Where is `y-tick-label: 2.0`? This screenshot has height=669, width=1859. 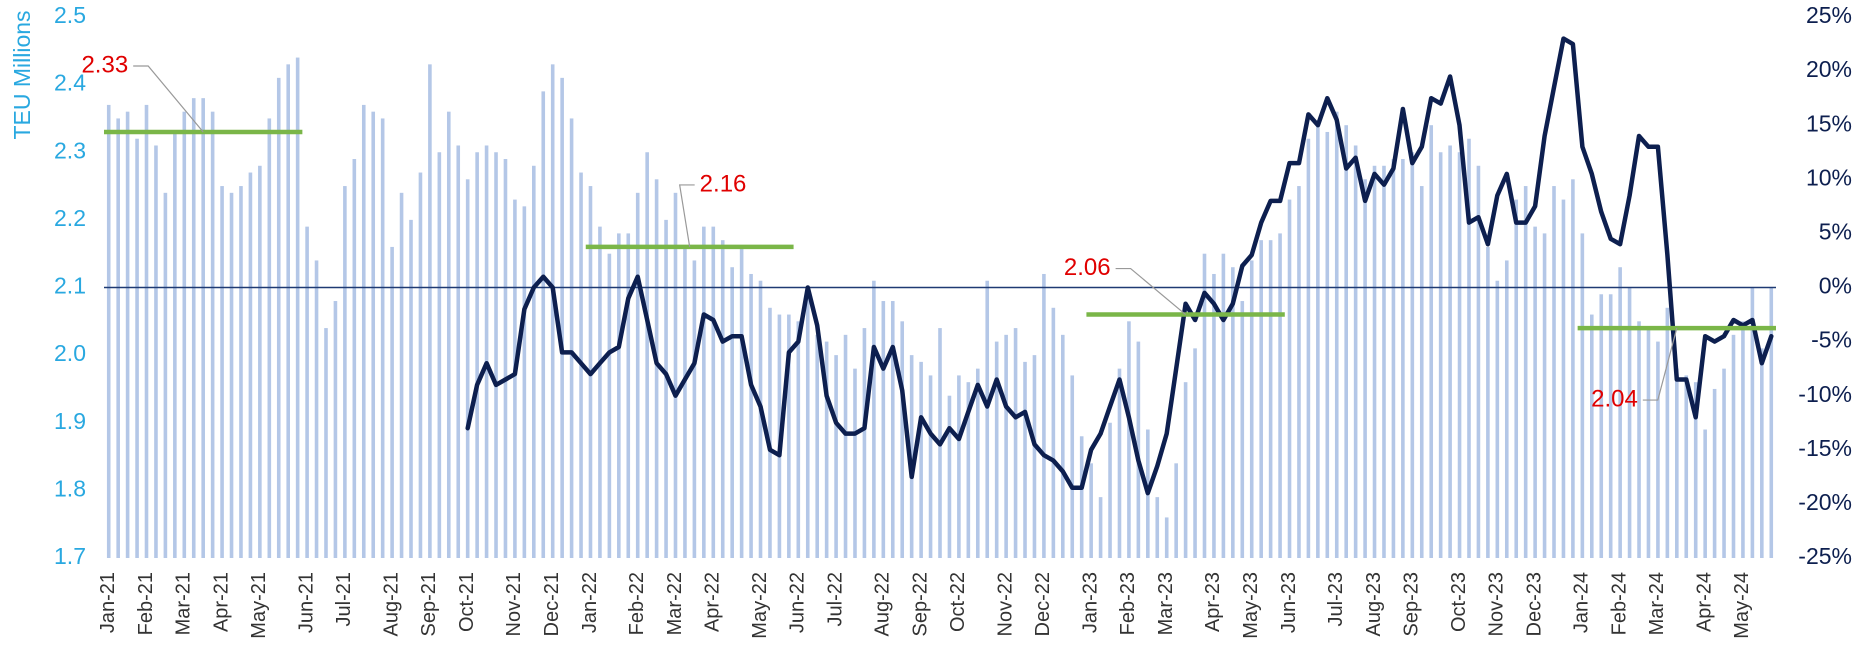 y-tick-label: 2.0 is located at coordinates (70, 353).